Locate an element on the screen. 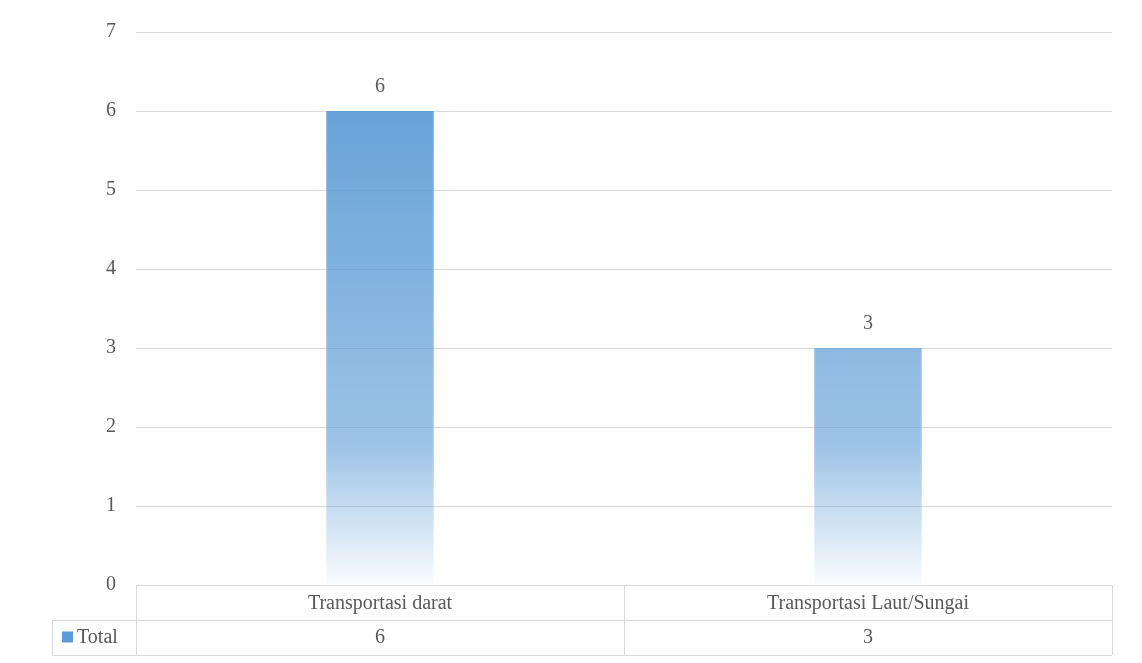  x-tick-label: Transportasi Laut/Sungai is located at coordinates (868, 603).